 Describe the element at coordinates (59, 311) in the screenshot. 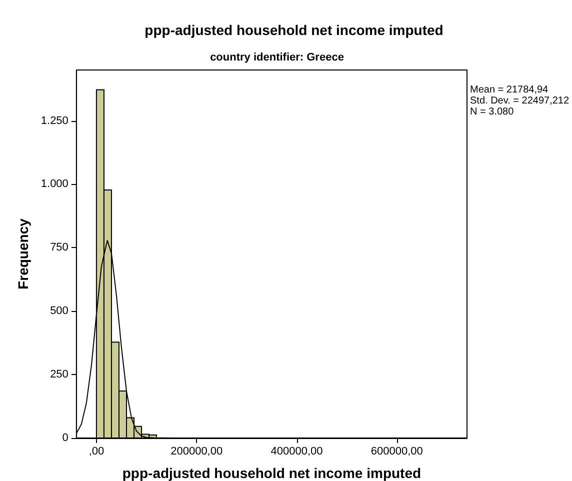

I see `y-tick-label: 500` at that location.